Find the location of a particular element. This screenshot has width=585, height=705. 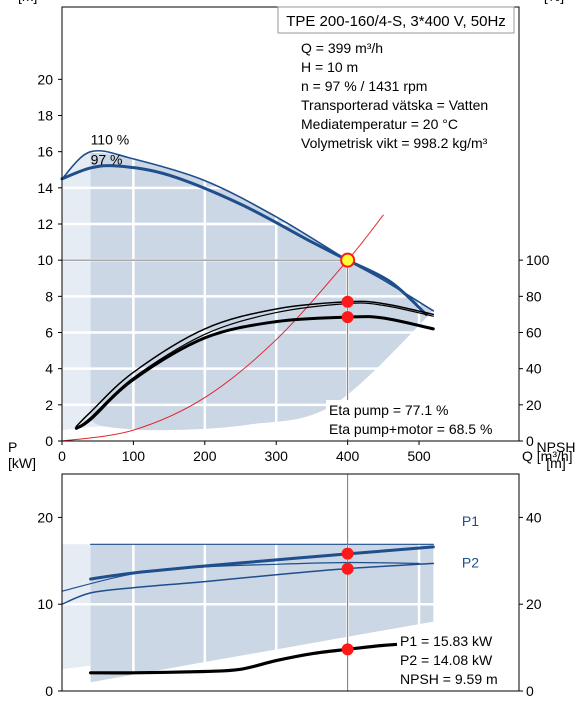

y-tick-label-left: 4 is located at coordinates (49, 369).